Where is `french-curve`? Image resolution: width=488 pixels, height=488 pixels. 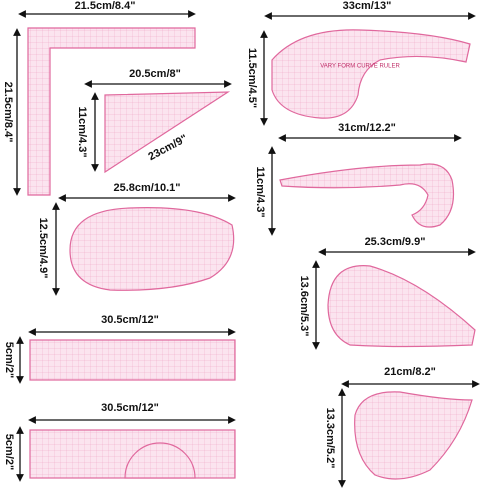 french-curve is located at coordinates (367, 195).